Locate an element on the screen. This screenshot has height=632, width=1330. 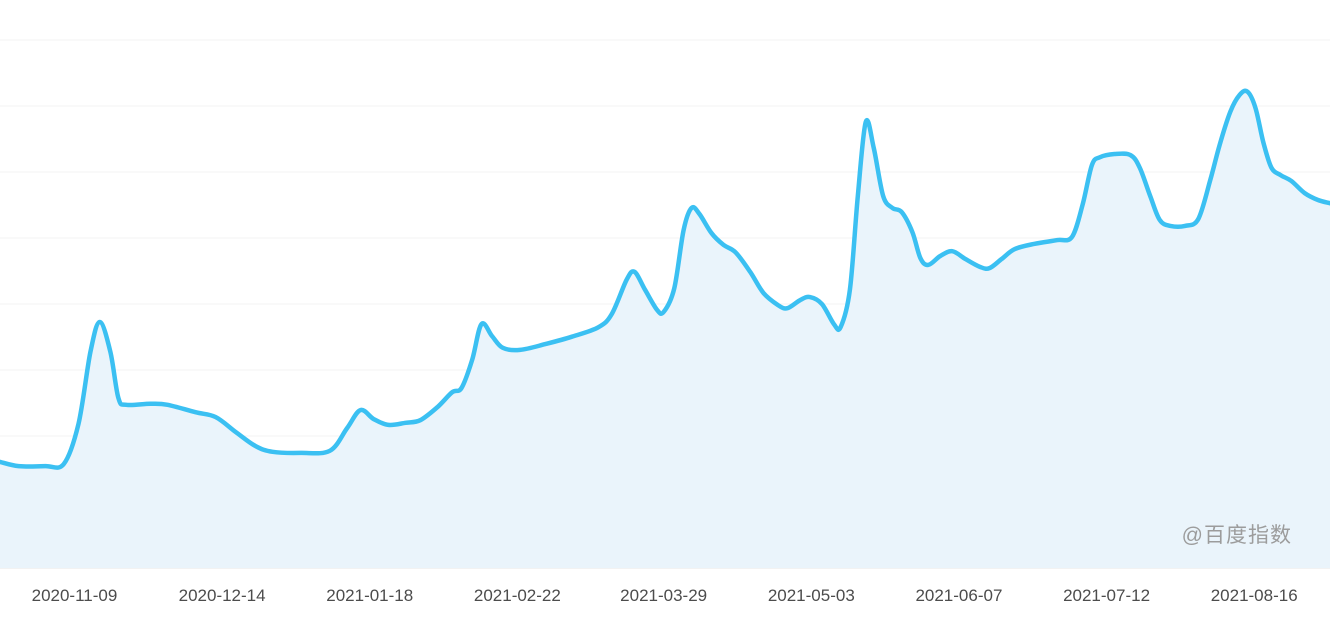
x-tick-label: 2020-12-14 is located at coordinates (222, 595).